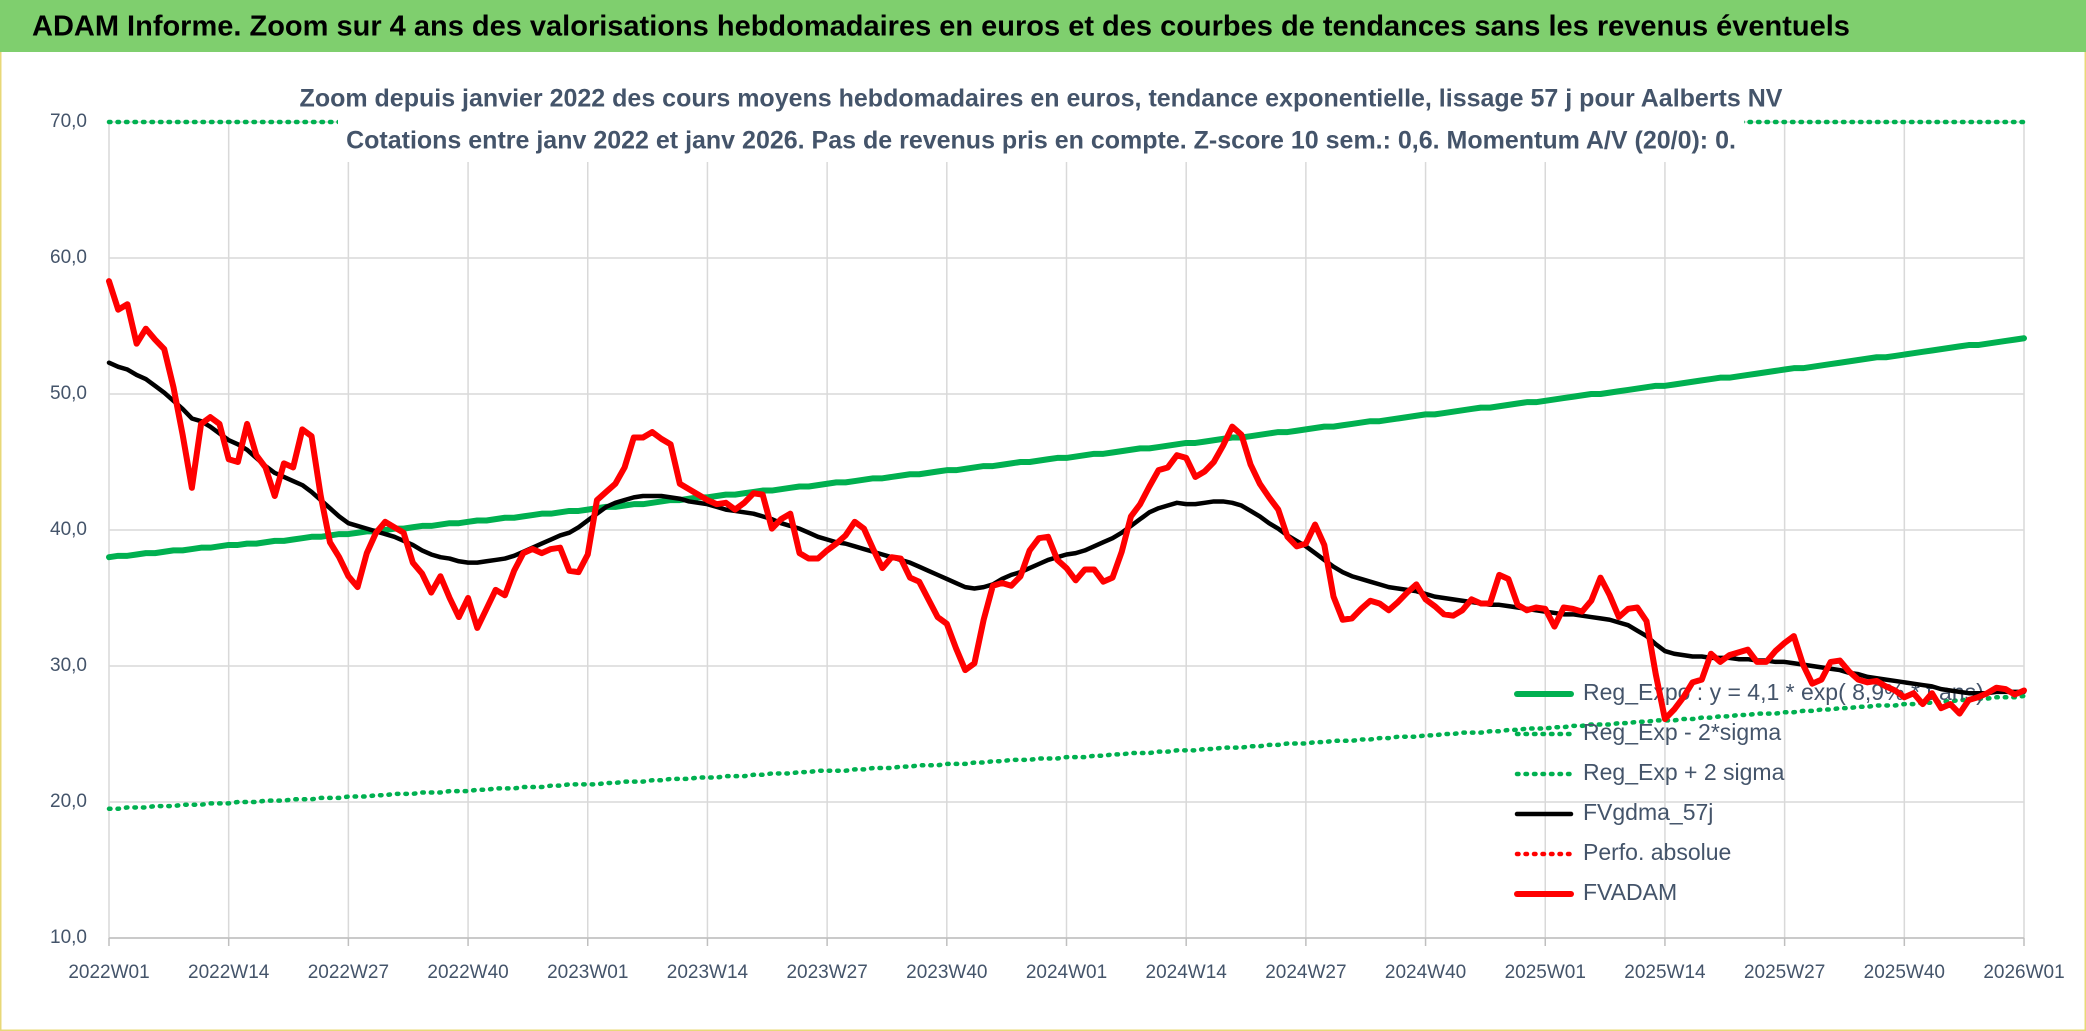 The height and width of the screenshot is (1031, 2086). Describe the element at coordinates (2023, 972) in the screenshot. I see `x-tick-label: 2026W01` at that location.